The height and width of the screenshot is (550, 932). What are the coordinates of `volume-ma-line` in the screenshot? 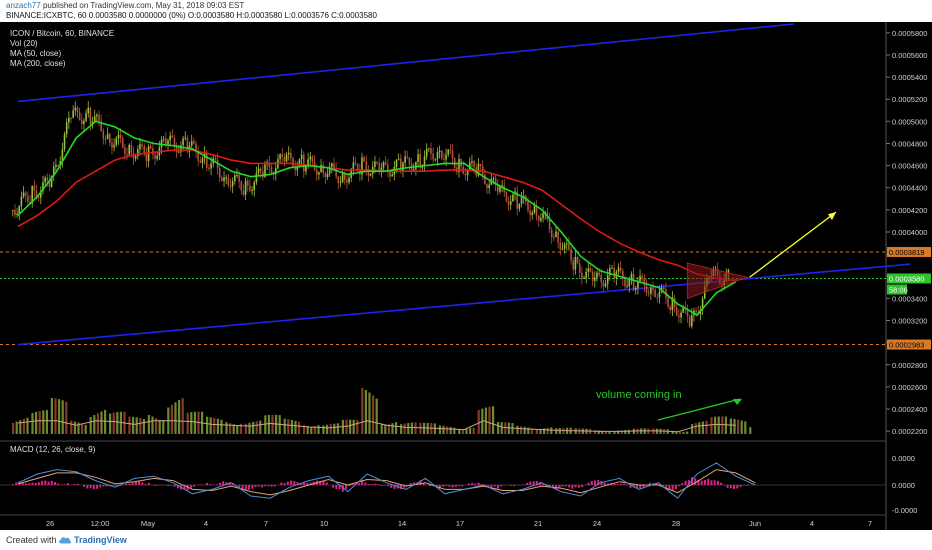 It's located at (376, 426).